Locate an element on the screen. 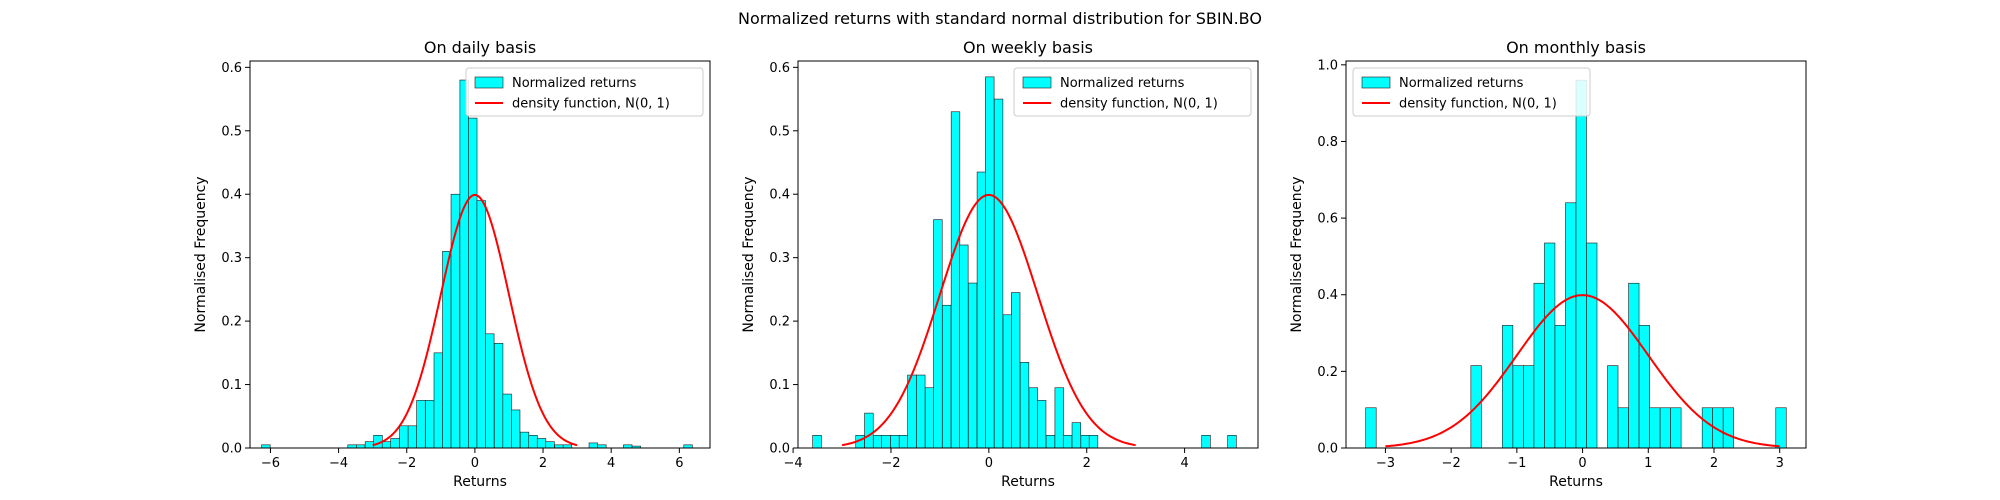  x-tick-label: −6 is located at coordinates (270, 463).